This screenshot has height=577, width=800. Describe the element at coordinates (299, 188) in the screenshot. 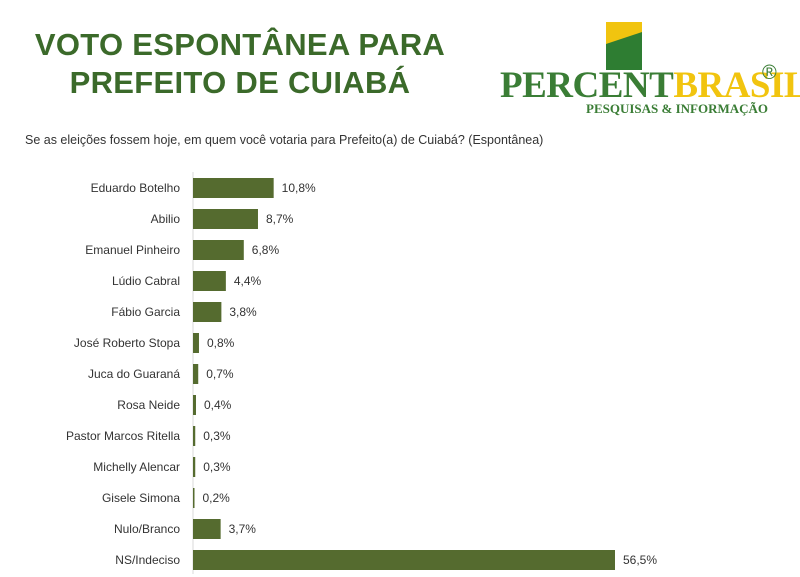

I see `value-label: 10,8%` at that location.